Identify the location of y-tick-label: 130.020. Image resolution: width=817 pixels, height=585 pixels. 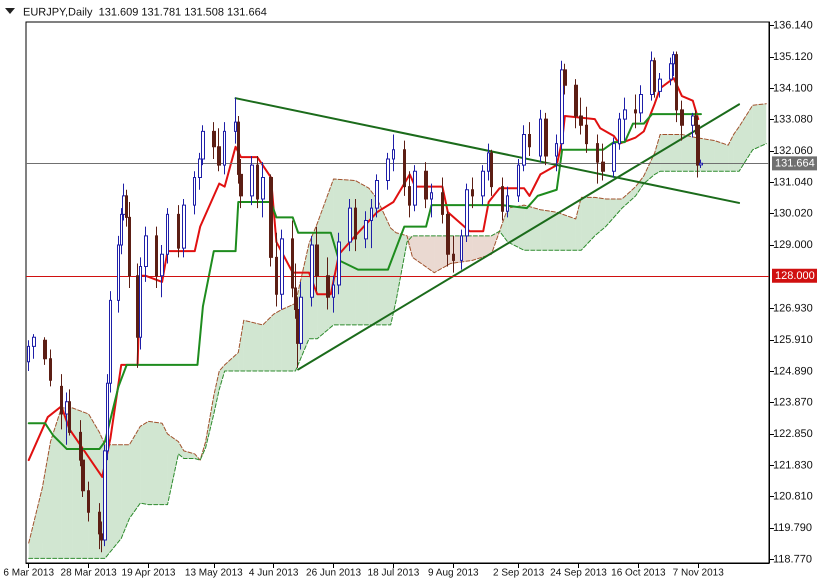
(793, 214).